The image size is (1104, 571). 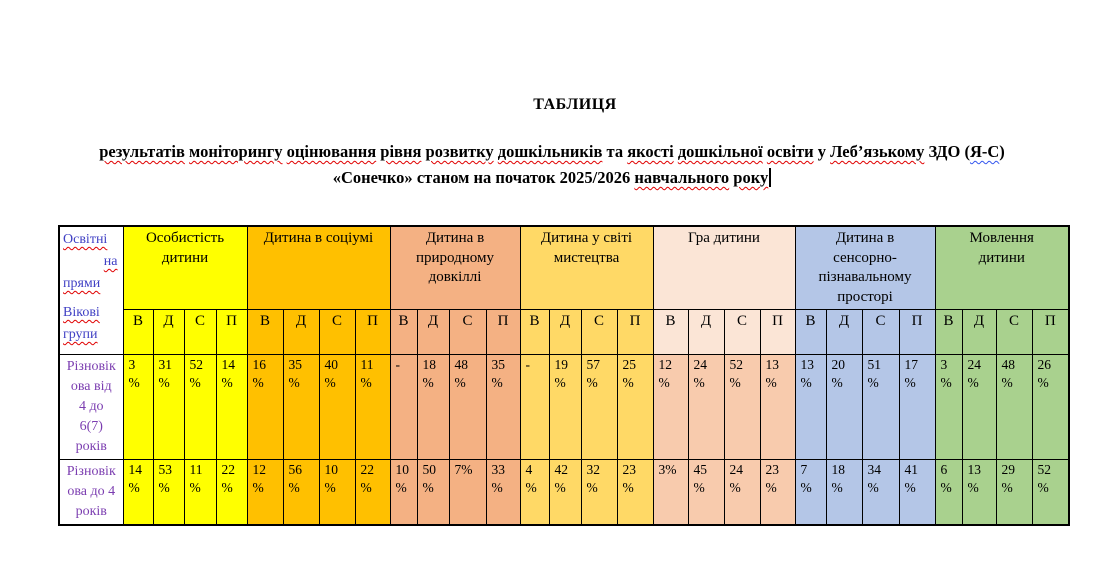 I want to click on subheader-cell-6-0: В, so click(x=948, y=332).